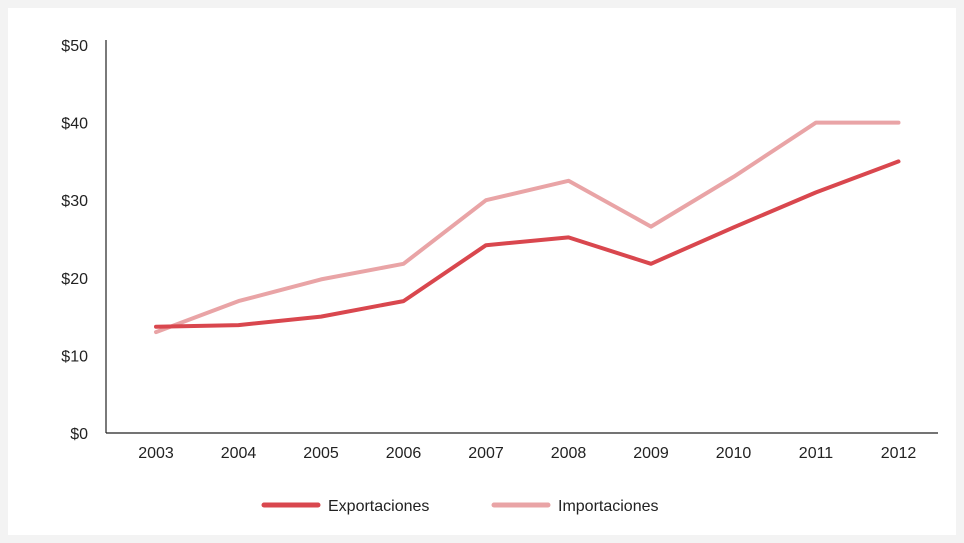  I want to click on y-tick-label: $10, so click(74, 356).